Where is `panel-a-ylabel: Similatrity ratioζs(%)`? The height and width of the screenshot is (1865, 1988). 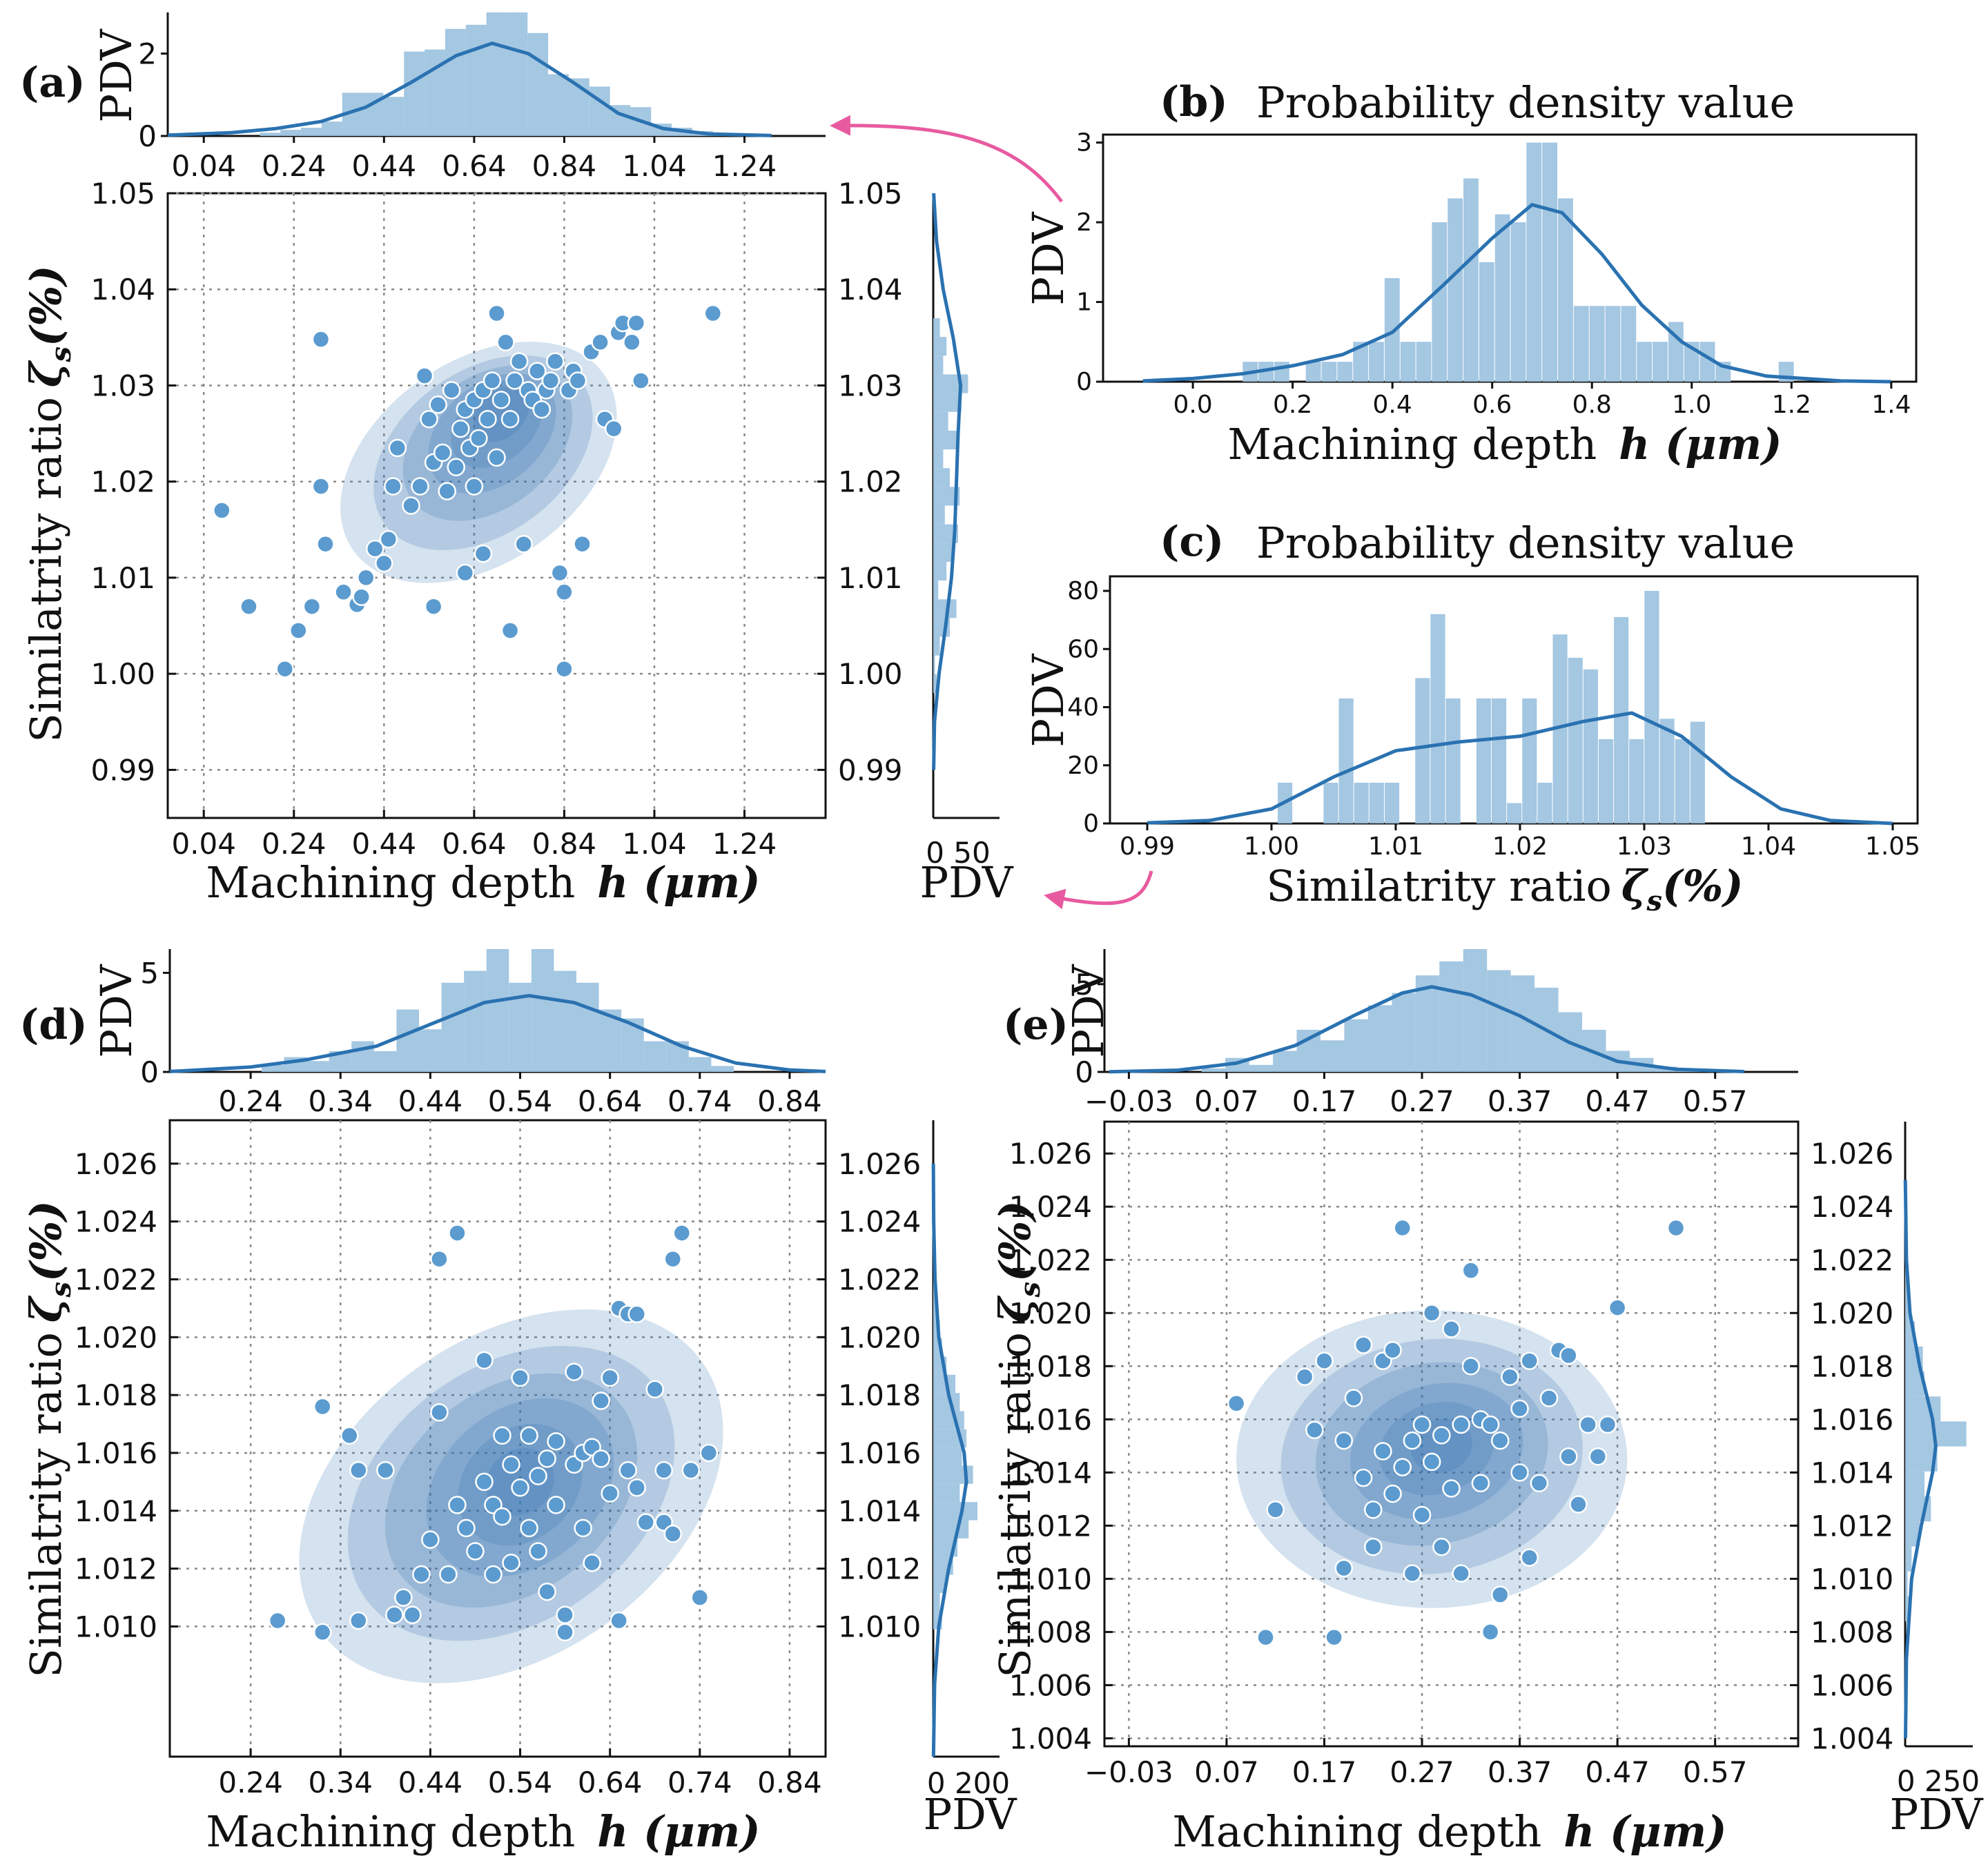 panel-a-ylabel: Similatrity ratioζs(%) is located at coordinates (49, 503).